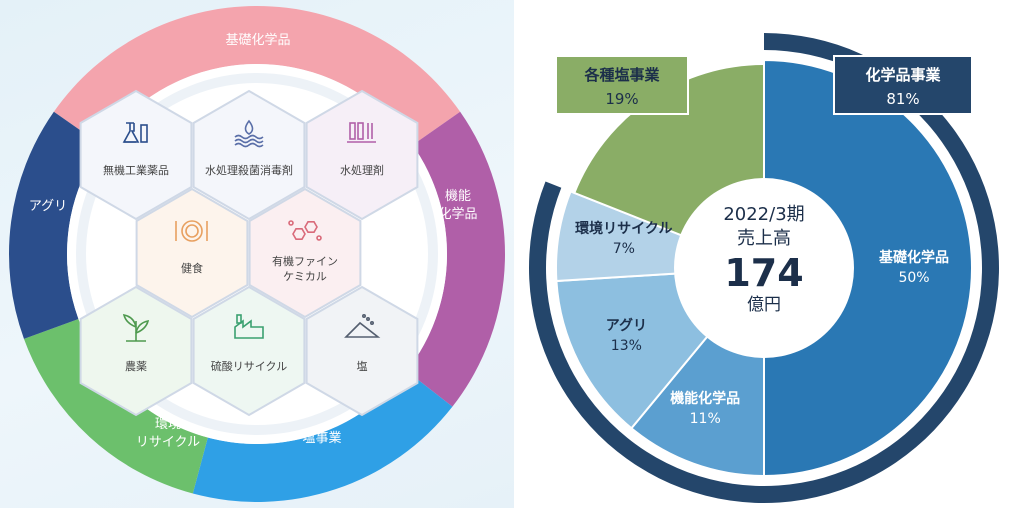 The image size is (1024, 508). I want to click on hexagon-label: 塩, so click(362, 366).